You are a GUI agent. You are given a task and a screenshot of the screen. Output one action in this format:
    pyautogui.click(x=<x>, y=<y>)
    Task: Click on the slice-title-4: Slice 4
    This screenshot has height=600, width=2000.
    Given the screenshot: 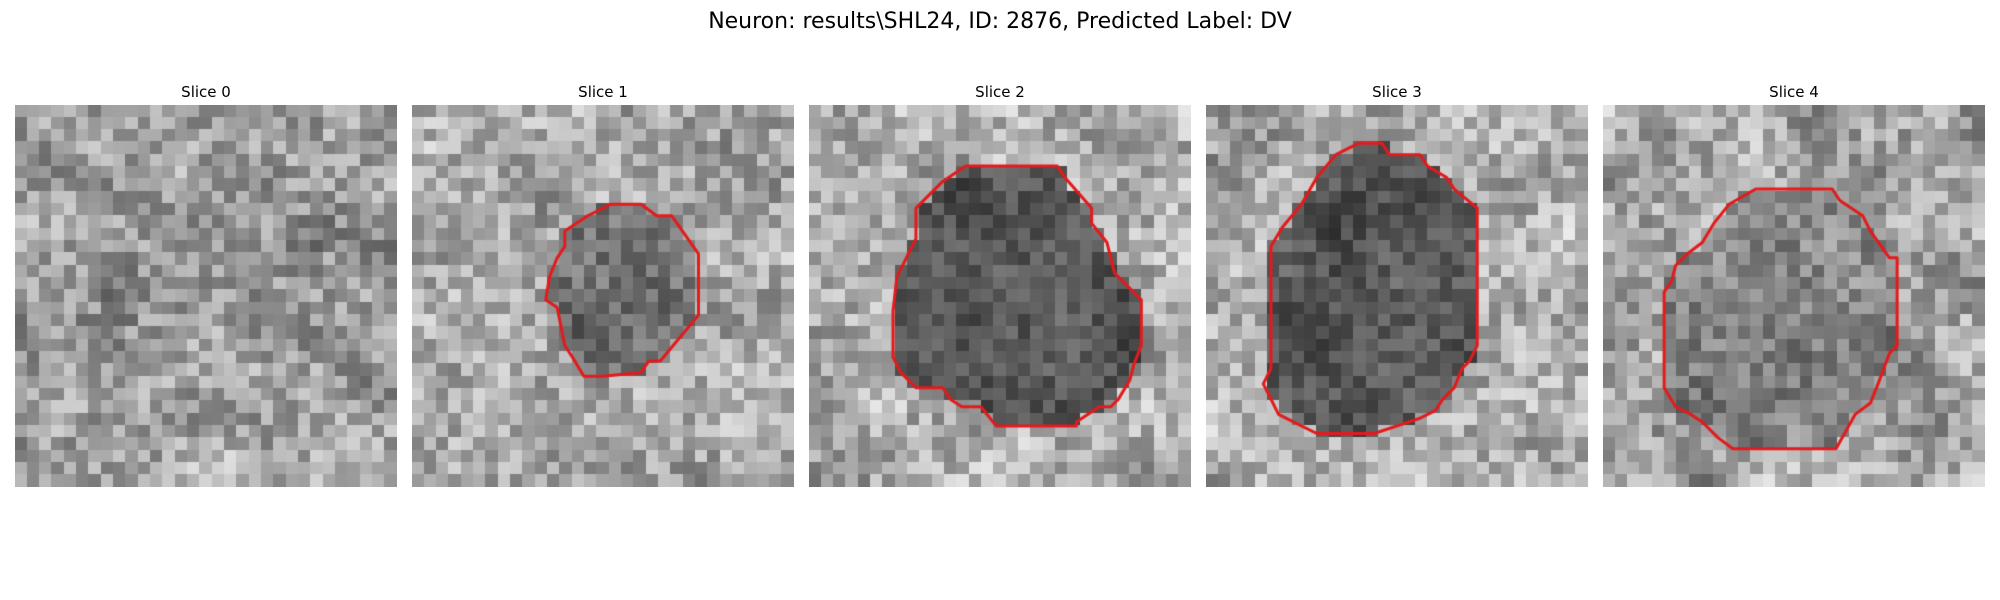 What is the action you would take?
    pyautogui.click(x=1794, y=92)
    